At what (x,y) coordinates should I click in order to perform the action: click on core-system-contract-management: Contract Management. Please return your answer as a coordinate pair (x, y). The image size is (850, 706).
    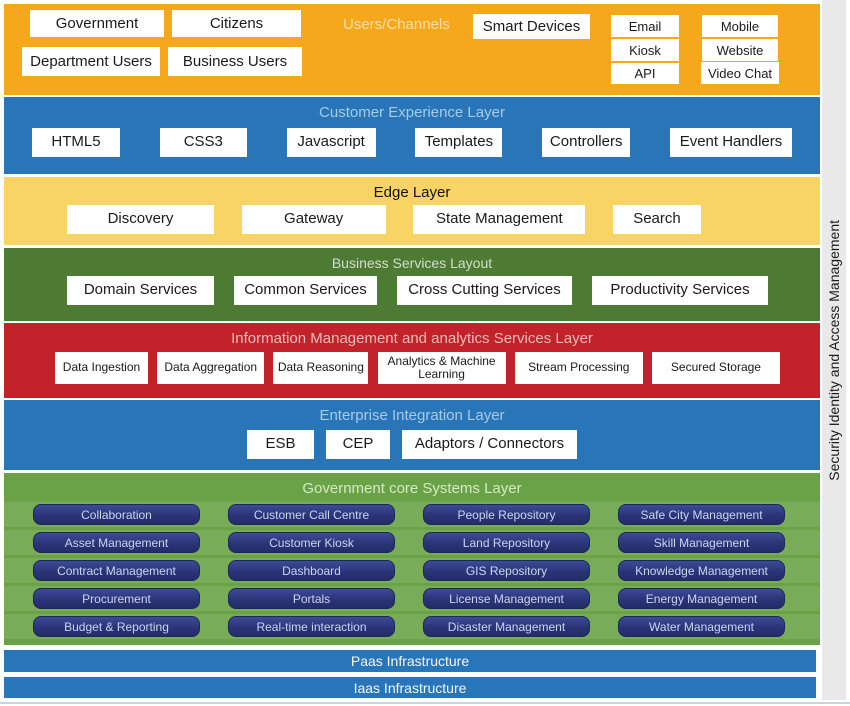
    Looking at the image, I should click on (116, 570).